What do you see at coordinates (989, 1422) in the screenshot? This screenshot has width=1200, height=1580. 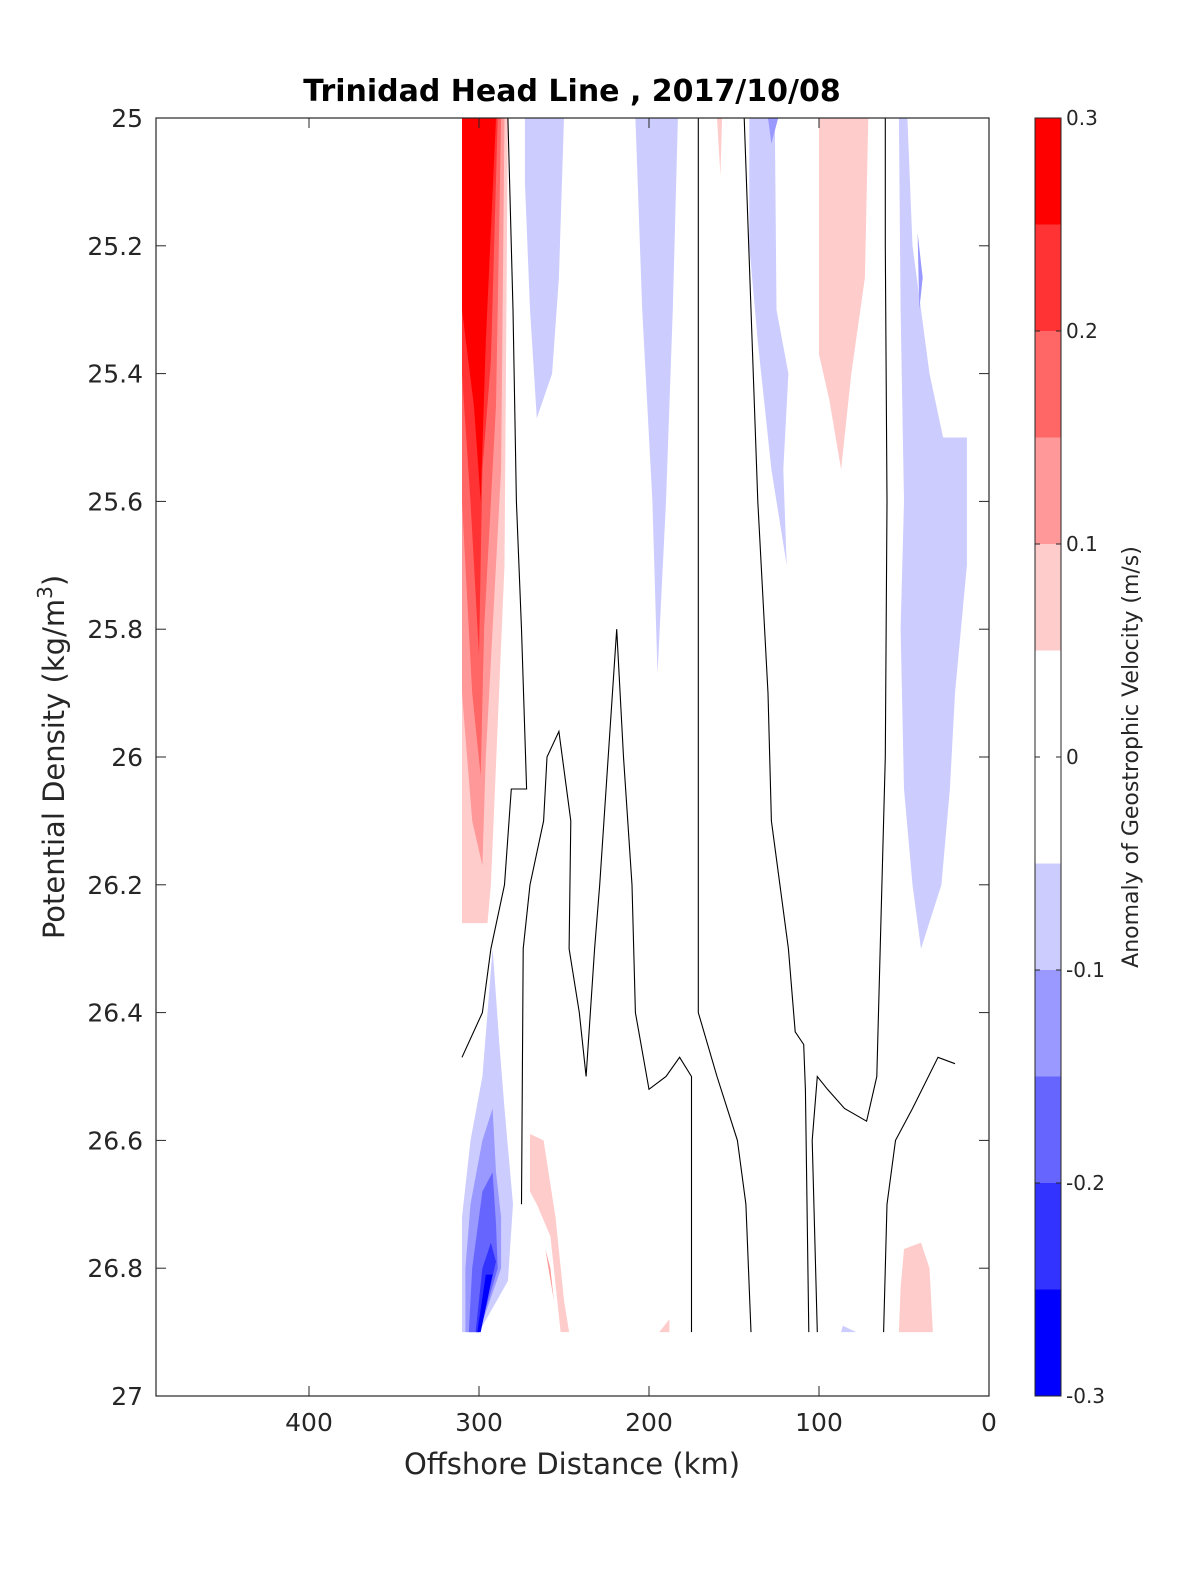 I see `x-tick-label: 0` at bounding box center [989, 1422].